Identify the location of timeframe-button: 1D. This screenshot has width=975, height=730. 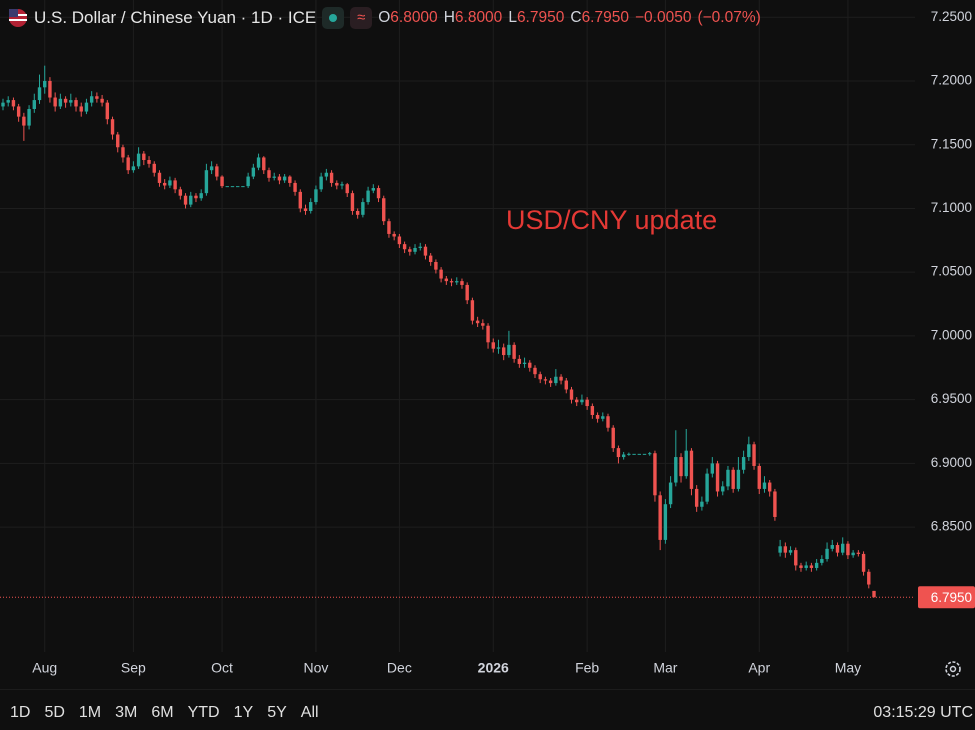
(20, 712).